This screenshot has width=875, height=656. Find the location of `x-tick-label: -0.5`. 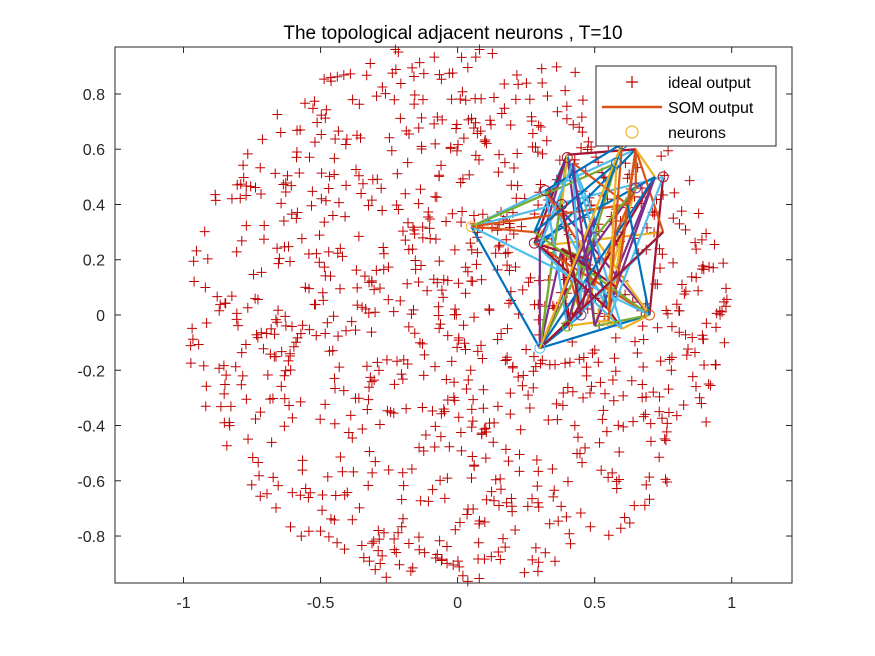

x-tick-label: -0.5 is located at coordinates (321, 603).